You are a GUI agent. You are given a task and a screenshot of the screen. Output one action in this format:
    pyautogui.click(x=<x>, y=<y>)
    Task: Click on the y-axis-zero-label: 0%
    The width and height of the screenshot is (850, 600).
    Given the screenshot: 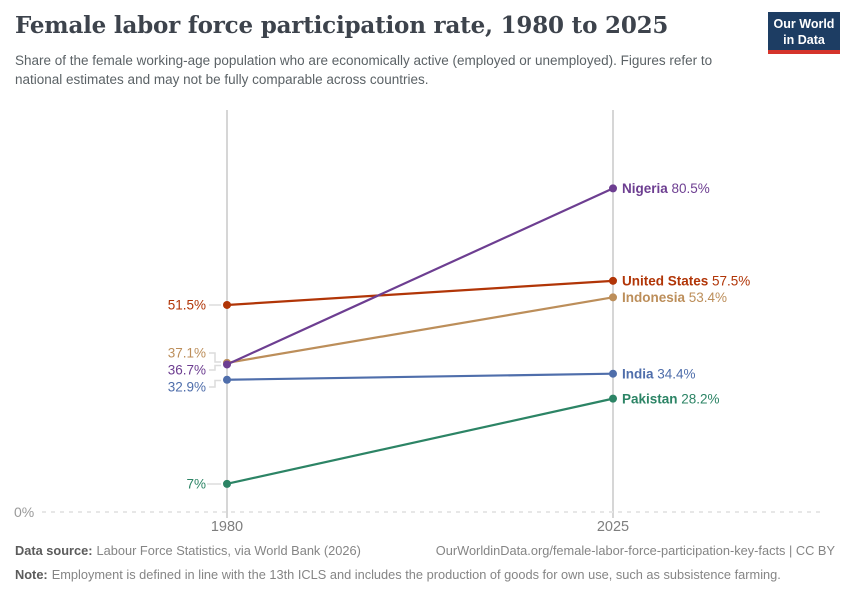 What is the action you would take?
    pyautogui.click(x=24, y=512)
    